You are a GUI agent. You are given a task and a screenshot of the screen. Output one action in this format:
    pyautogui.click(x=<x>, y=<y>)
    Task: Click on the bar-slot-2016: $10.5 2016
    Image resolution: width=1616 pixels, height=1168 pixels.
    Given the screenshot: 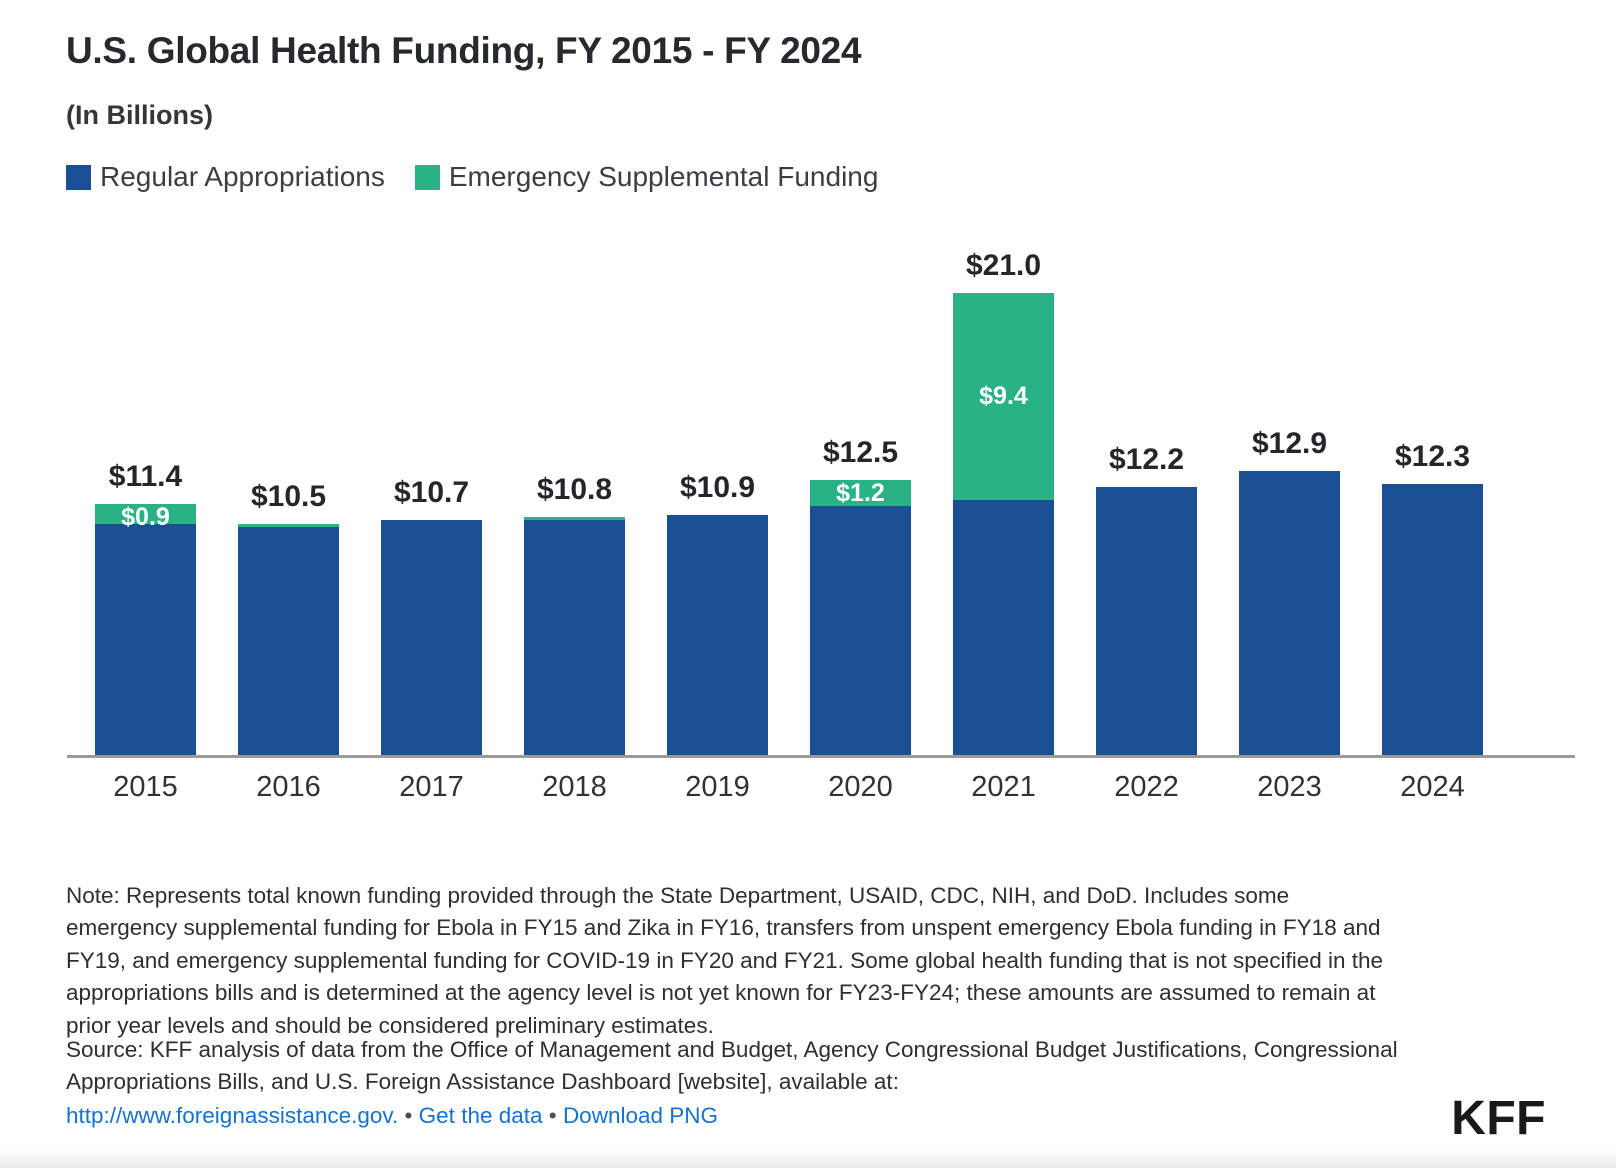 What is the action you would take?
    pyautogui.click(x=288, y=514)
    